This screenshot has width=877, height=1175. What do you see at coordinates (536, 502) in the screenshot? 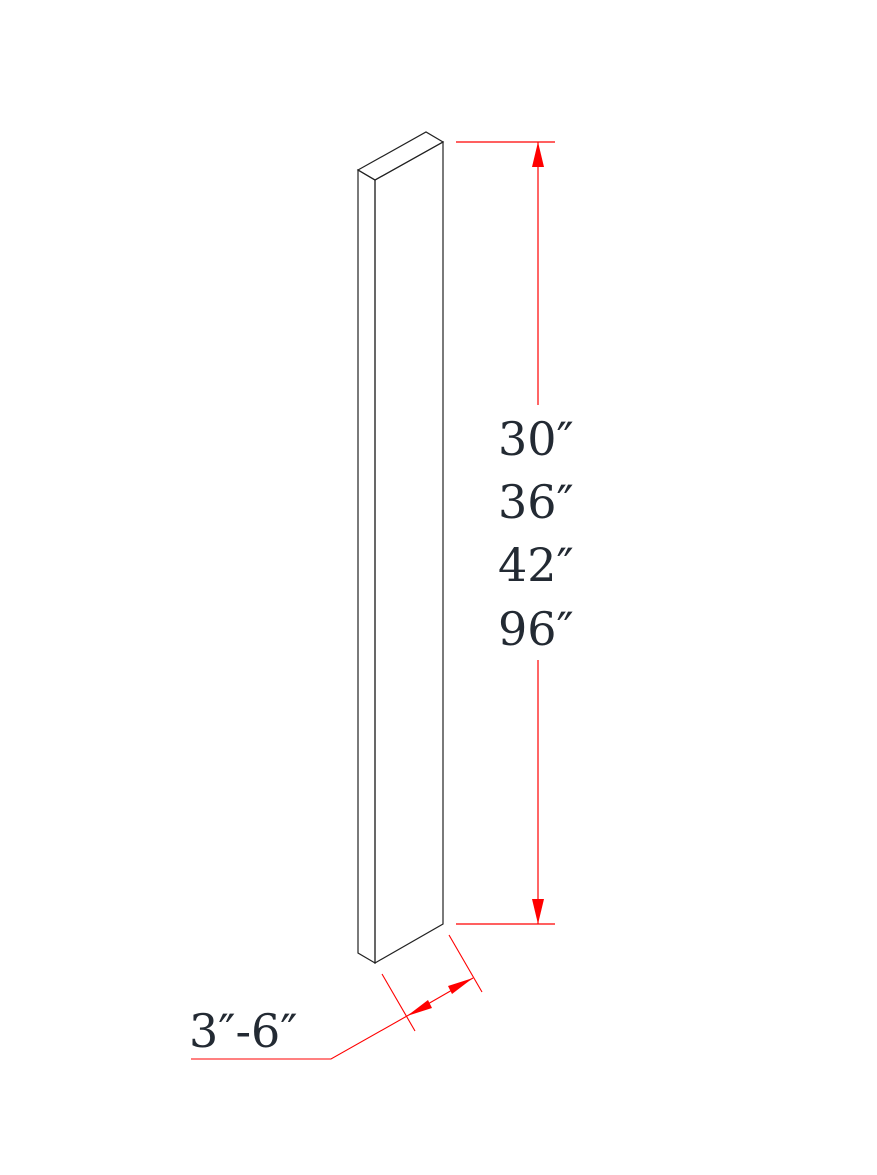
I see `height-value-2: 36″` at bounding box center [536, 502].